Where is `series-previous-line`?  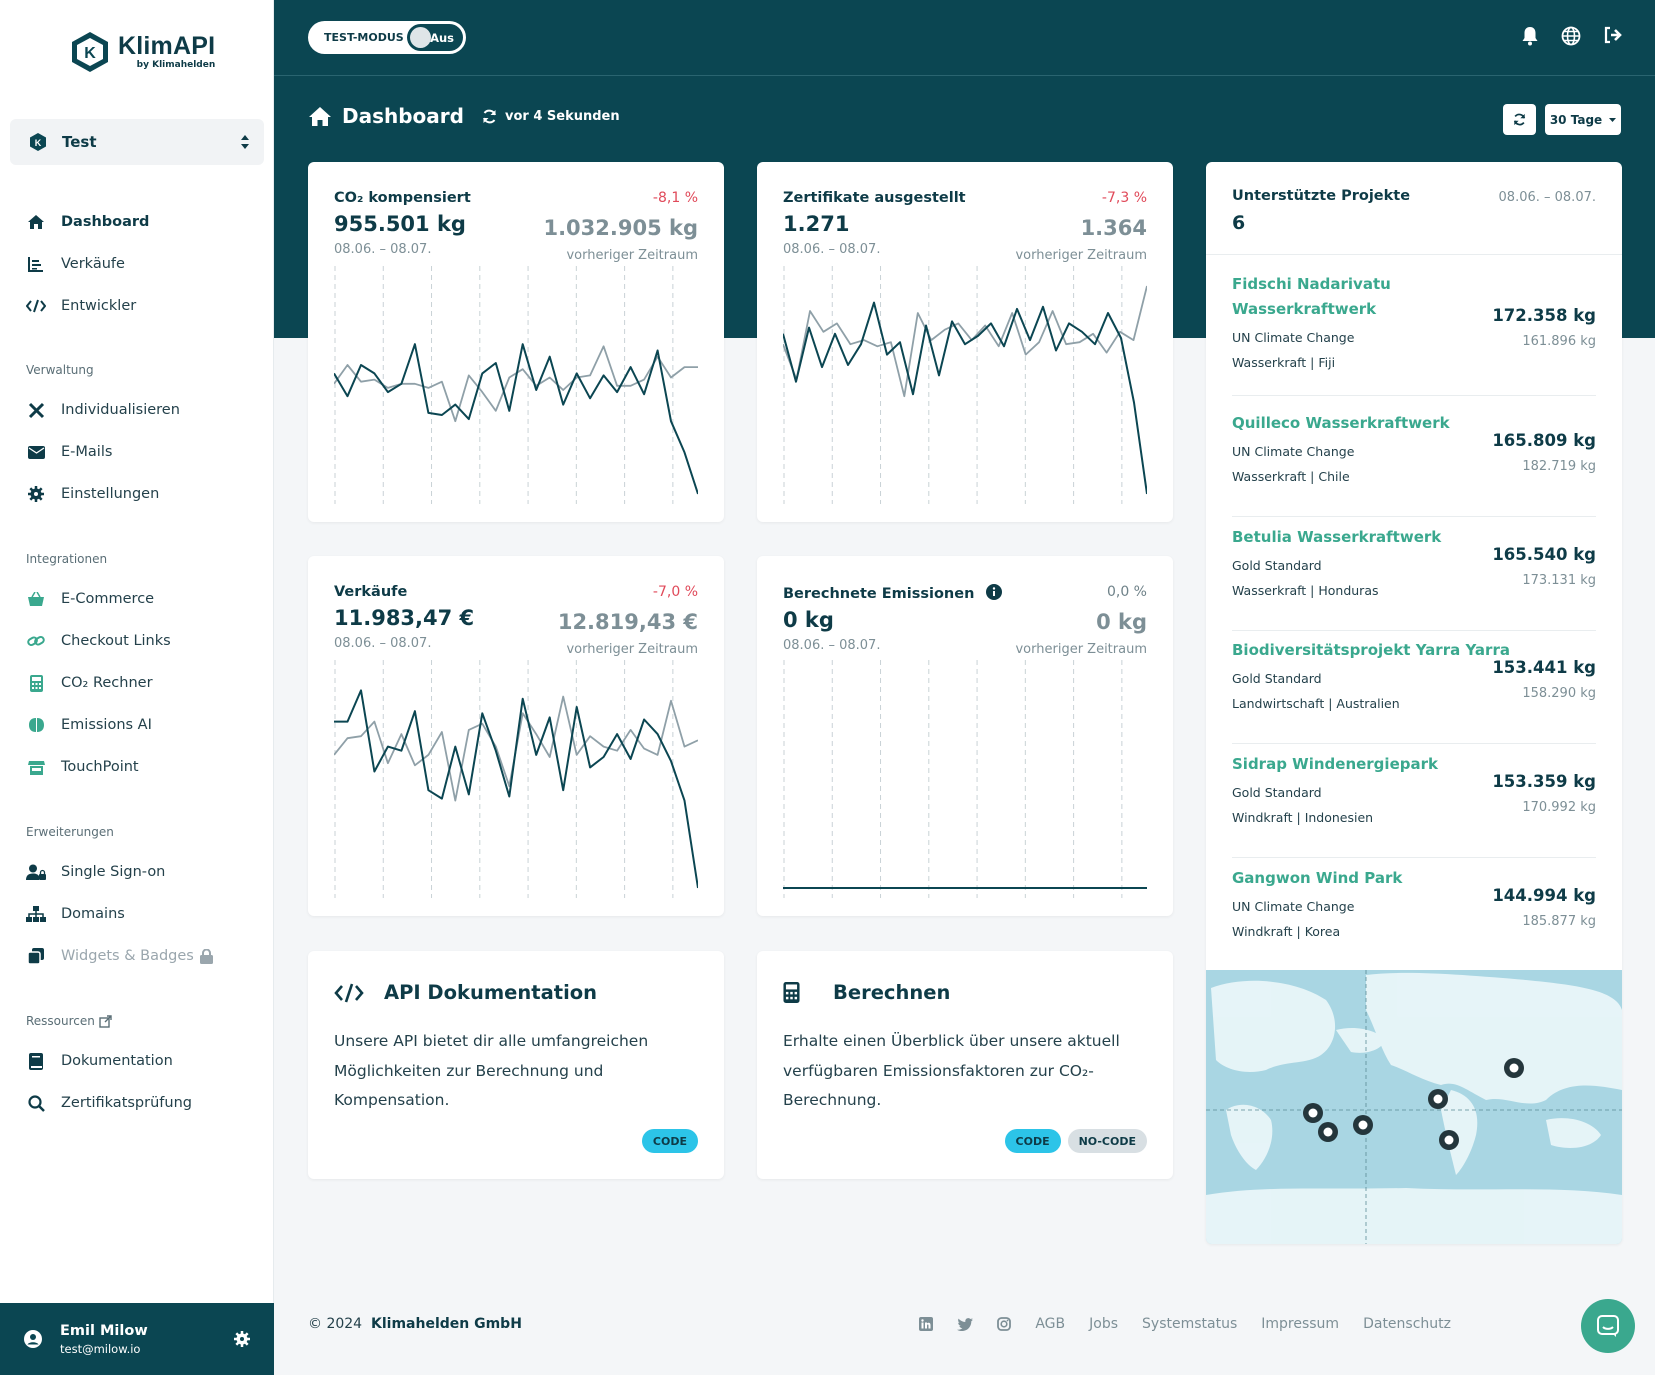 series-previous-line is located at coordinates (516, 384).